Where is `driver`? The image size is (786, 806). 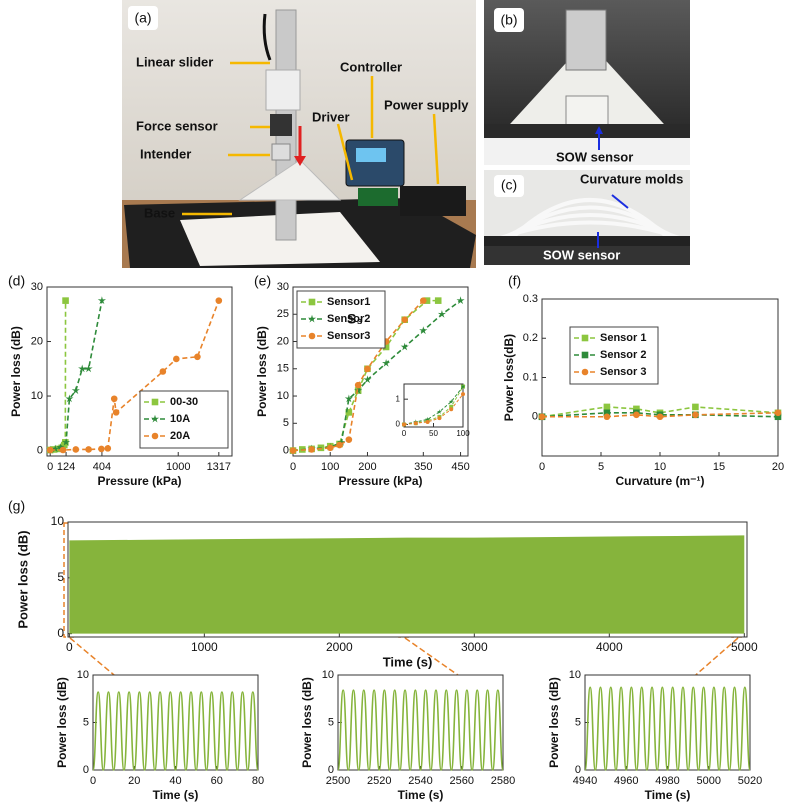 driver is located at coordinates (378, 197).